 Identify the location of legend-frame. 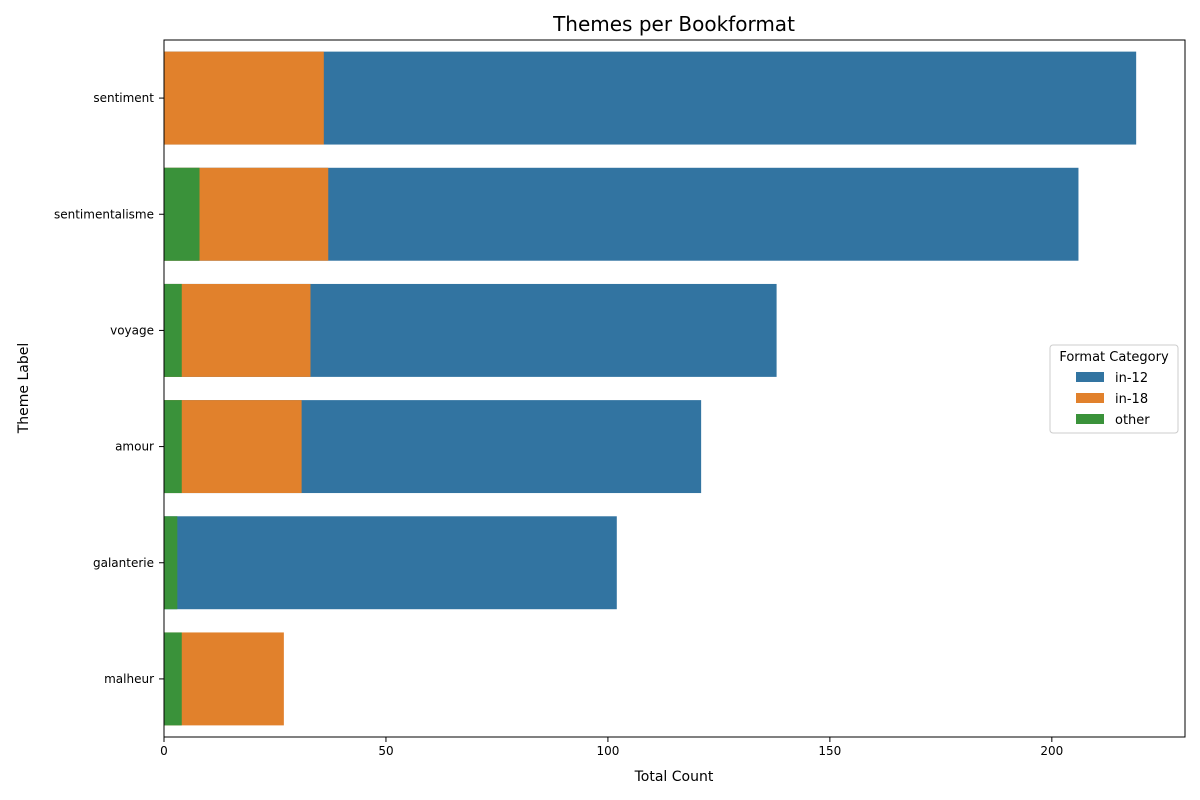
(1114, 389).